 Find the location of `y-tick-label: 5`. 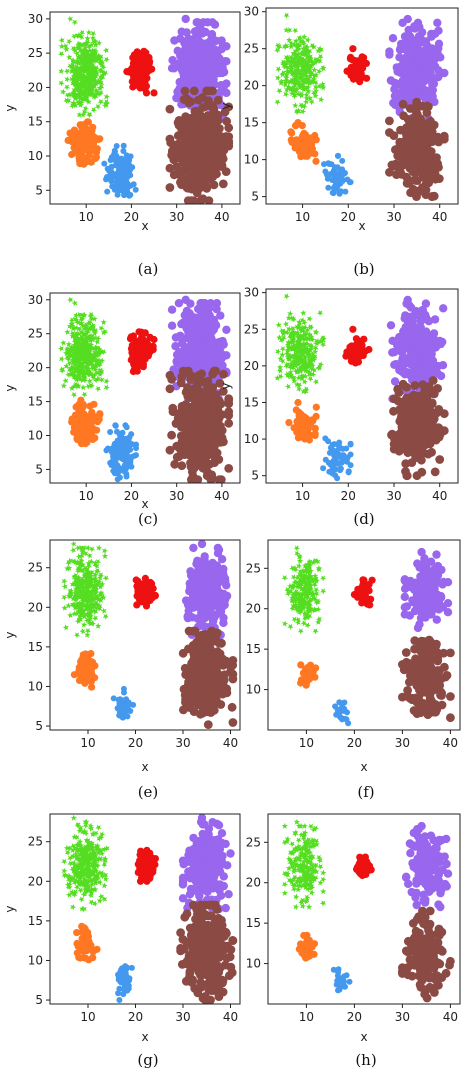

y-tick-label: 5 is located at coordinates (39, 469).